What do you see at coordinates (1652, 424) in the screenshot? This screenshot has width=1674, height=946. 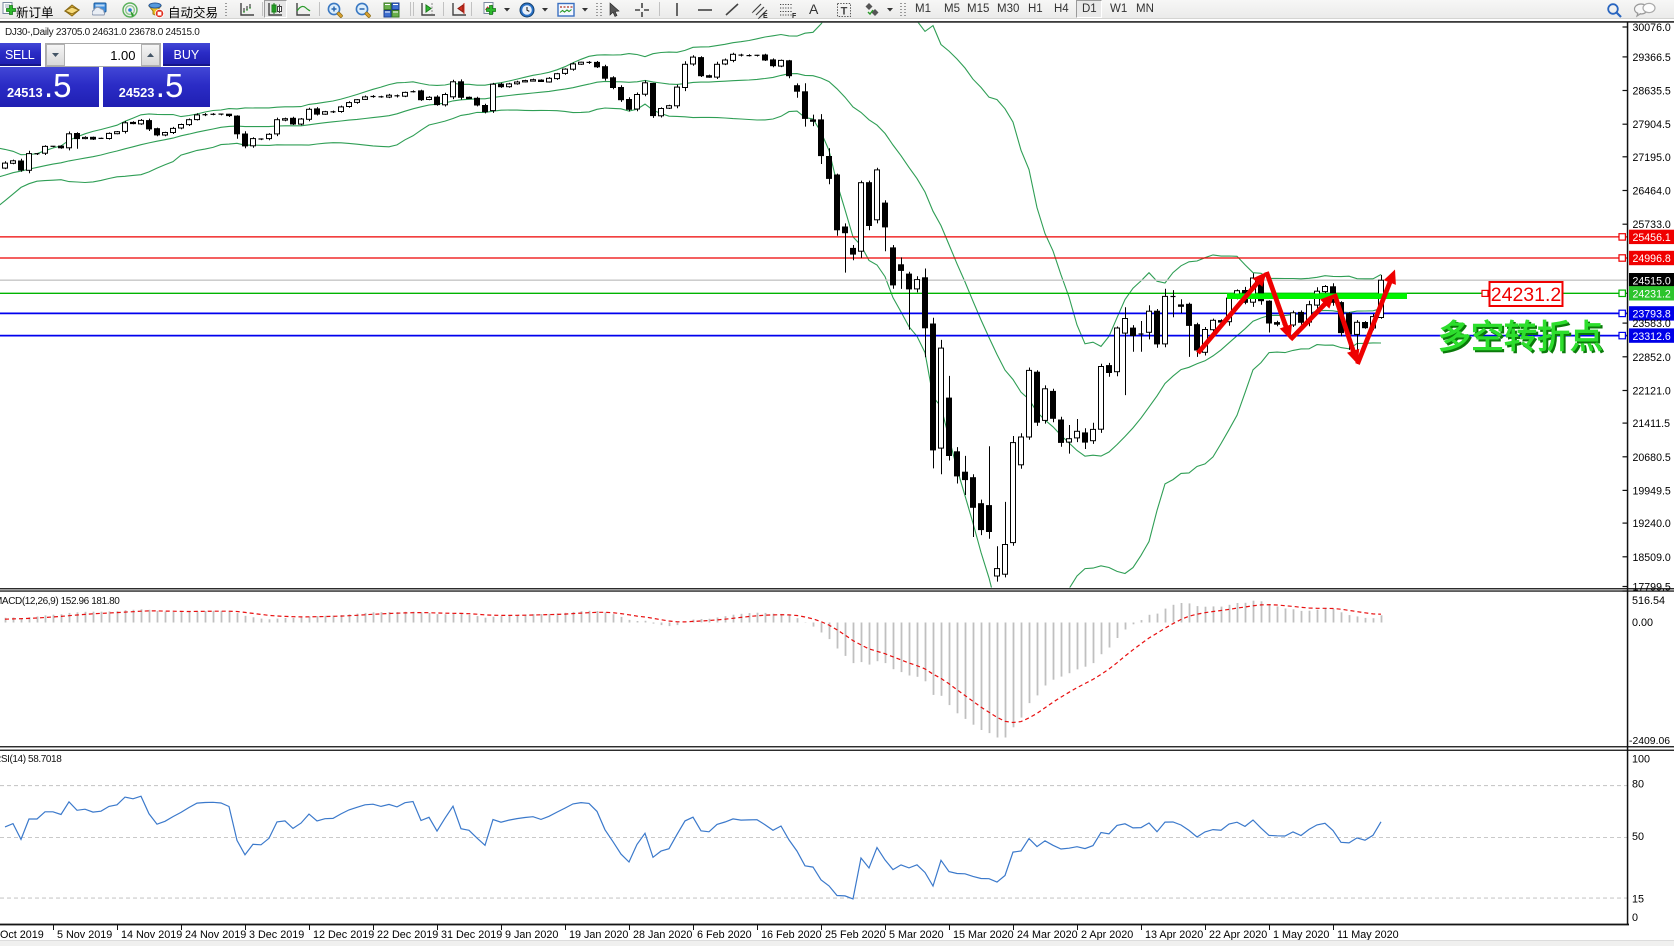 I see `svg-text: 21411.5` at bounding box center [1652, 424].